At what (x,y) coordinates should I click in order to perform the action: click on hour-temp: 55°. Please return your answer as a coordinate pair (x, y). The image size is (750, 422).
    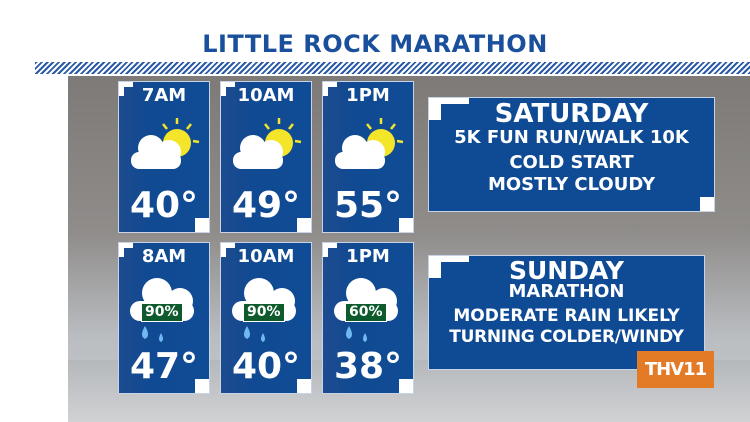
    Looking at the image, I should click on (368, 205).